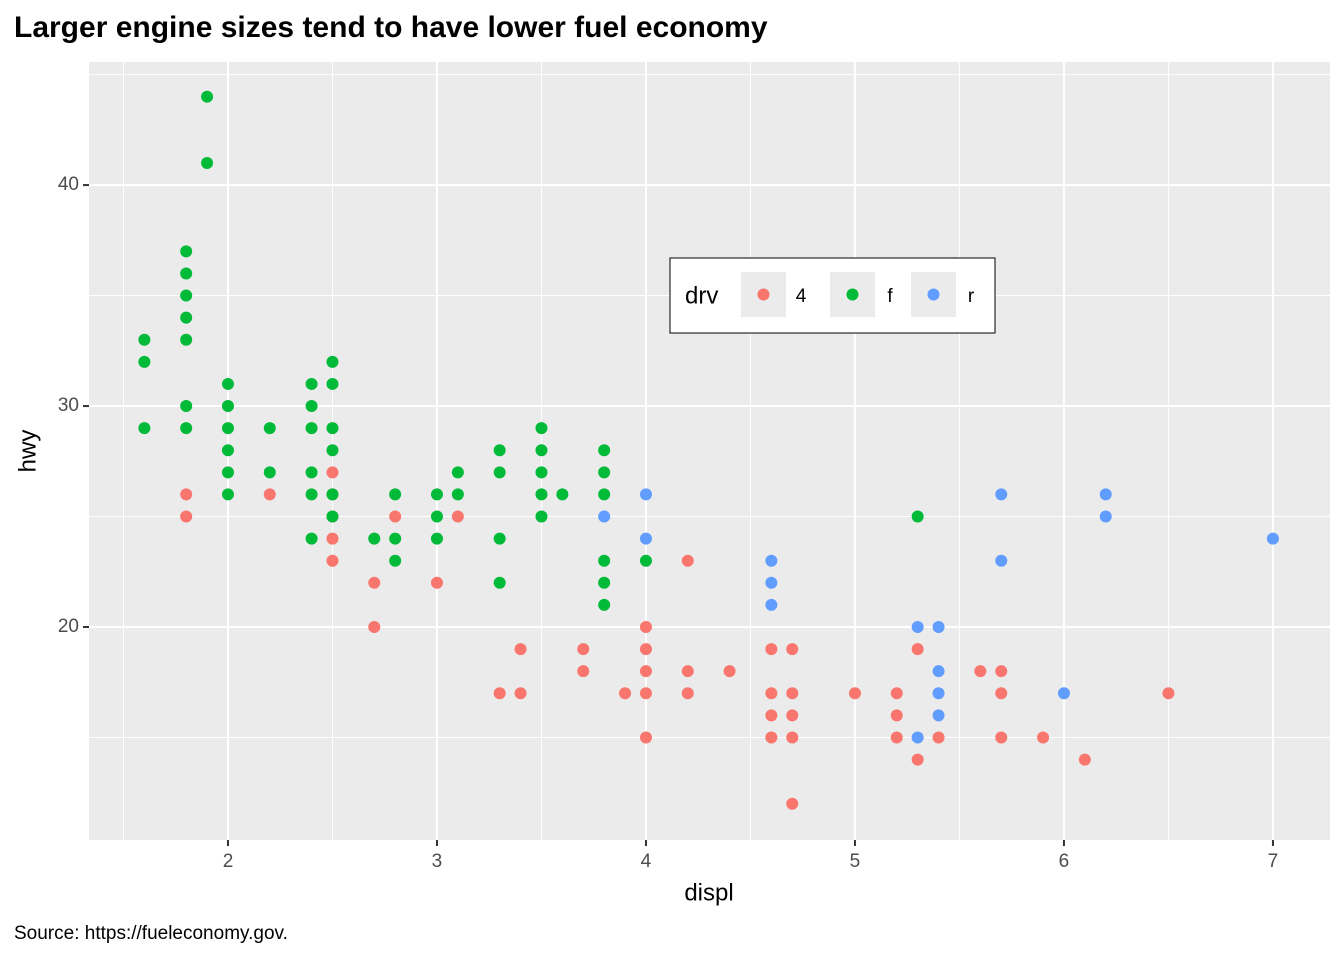 Image resolution: width=1344 pixels, height=960 pixels. What do you see at coordinates (701, 295) in the screenshot?
I see `legend-title: drv` at bounding box center [701, 295].